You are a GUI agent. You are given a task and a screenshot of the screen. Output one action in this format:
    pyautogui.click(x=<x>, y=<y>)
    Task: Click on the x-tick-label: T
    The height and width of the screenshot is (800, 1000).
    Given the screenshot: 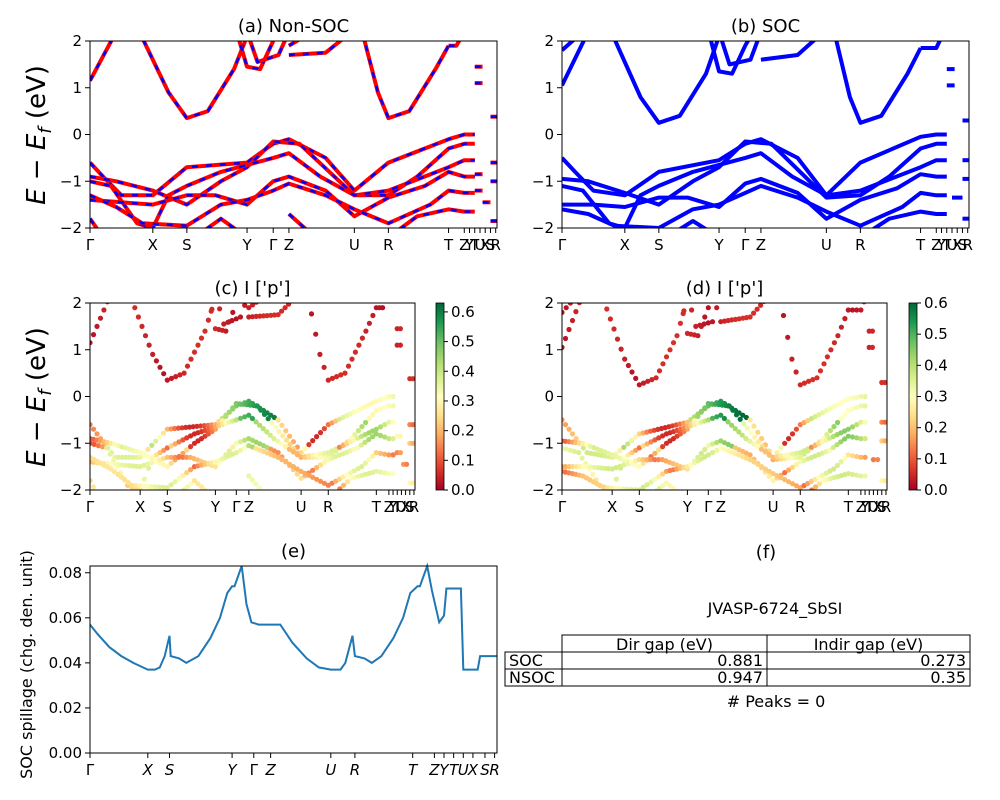 What is the action you would take?
    pyautogui.click(x=376, y=507)
    